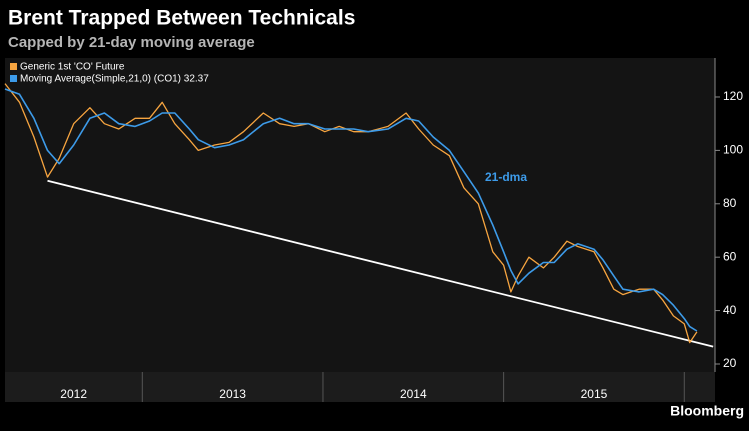  What do you see at coordinates (181, 18) in the screenshot?
I see `chart-title: Brent Trapped Between Technicals` at bounding box center [181, 18].